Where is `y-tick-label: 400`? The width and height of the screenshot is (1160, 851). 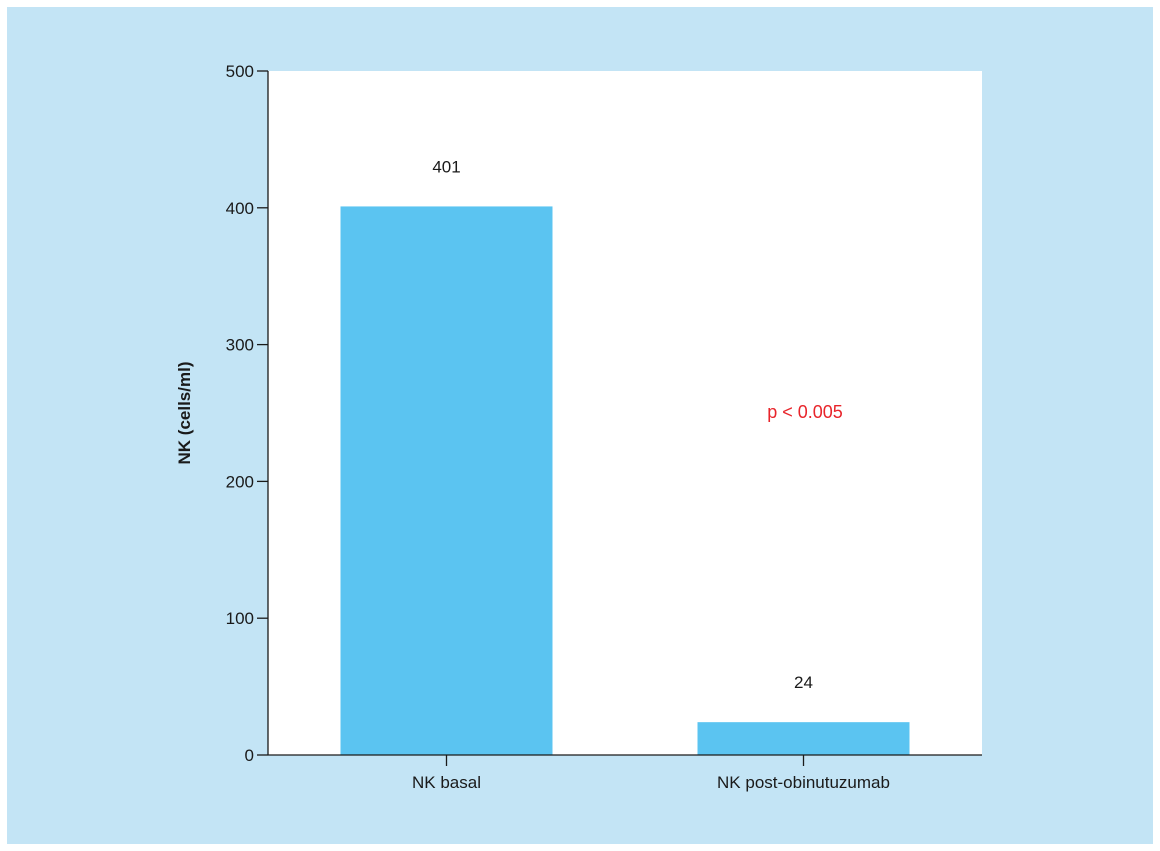
y-tick-label: 400 is located at coordinates (240, 208).